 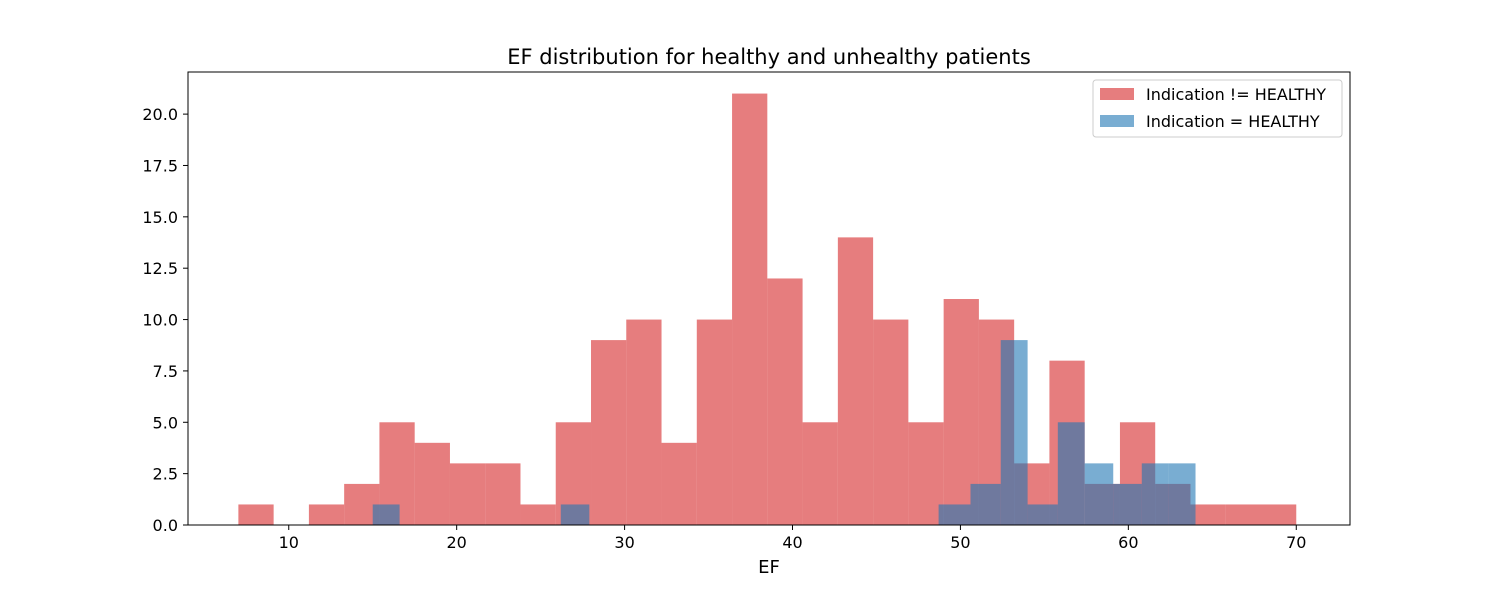 What do you see at coordinates (165, 474) in the screenshot?
I see `y-tick-label: 2.5` at bounding box center [165, 474].